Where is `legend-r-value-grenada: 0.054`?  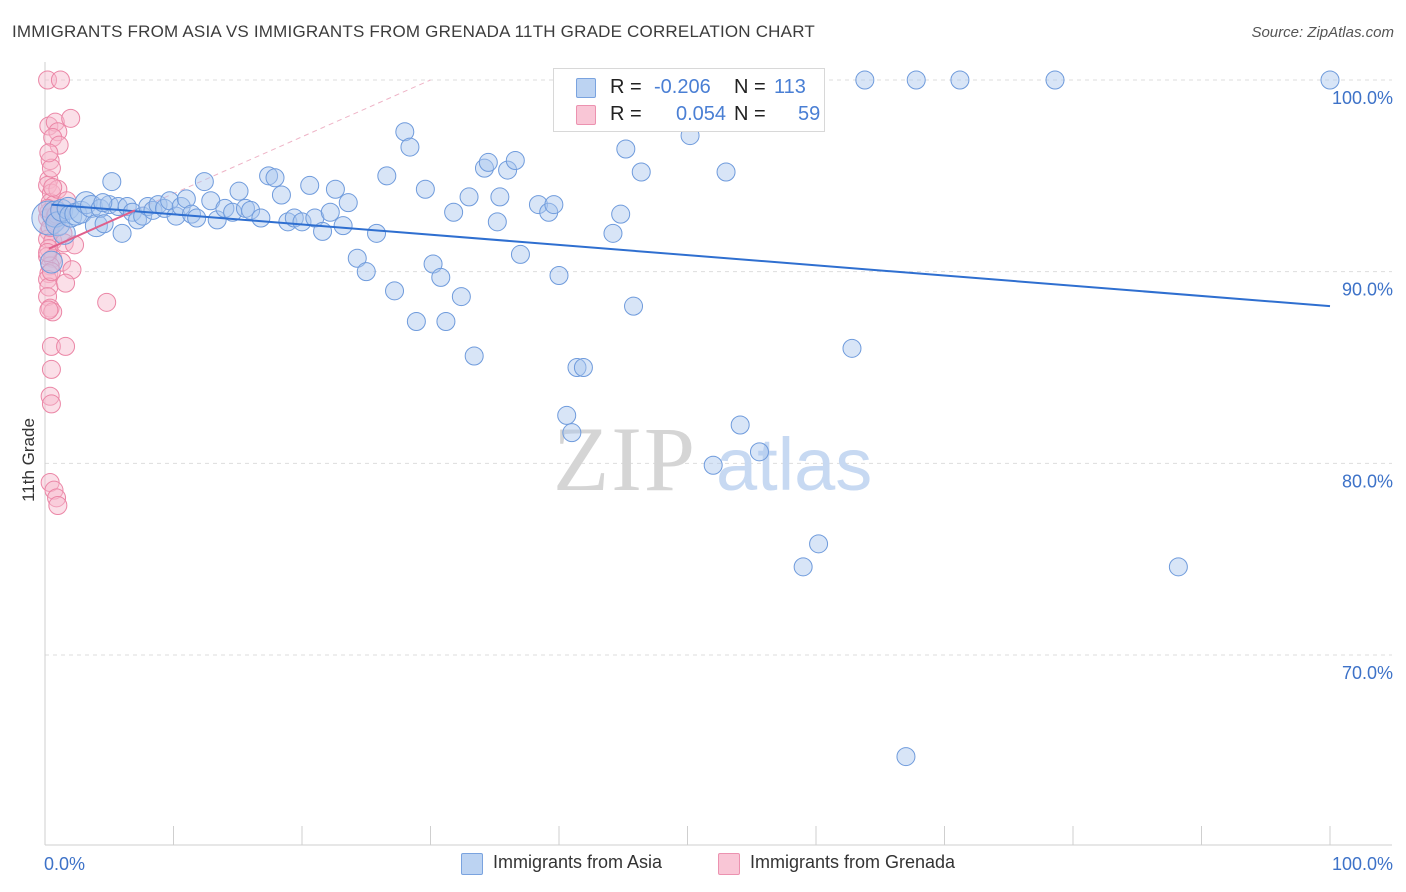 legend-r-value-grenada: 0.054 is located at coordinates (701, 114).